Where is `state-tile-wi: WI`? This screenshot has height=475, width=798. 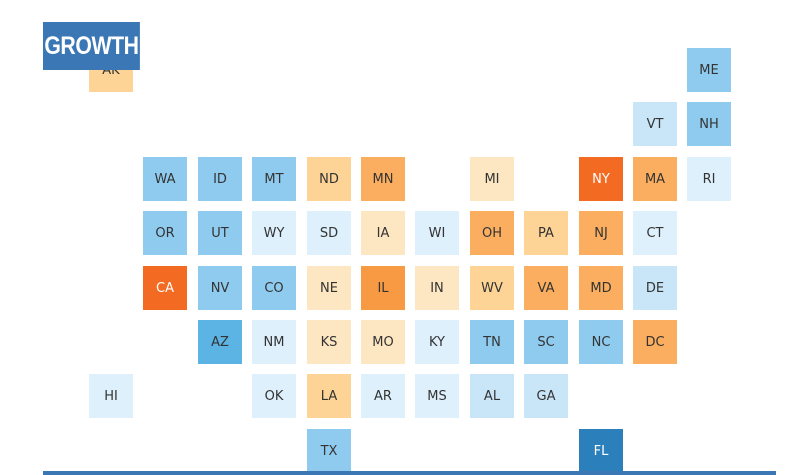 state-tile-wi: WI is located at coordinates (437, 233).